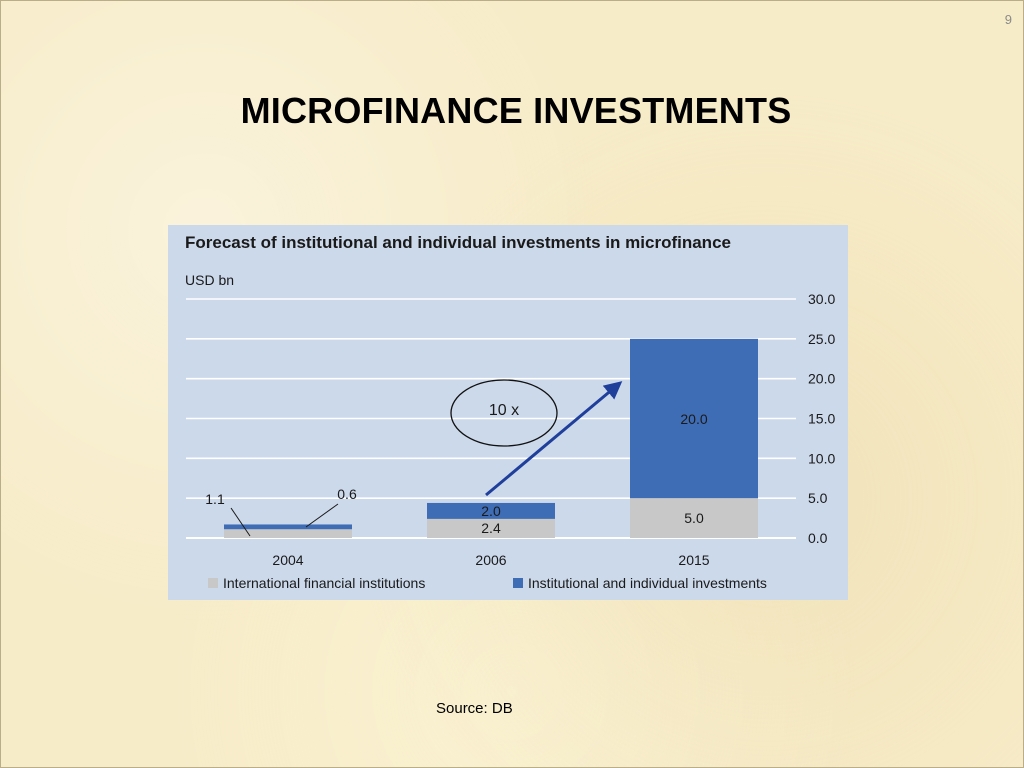 The height and width of the screenshot is (768, 1024). Describe the element at coordinates (821, 339) in the screenshot. I see `y-tick-label-5: 25.0` at that location.